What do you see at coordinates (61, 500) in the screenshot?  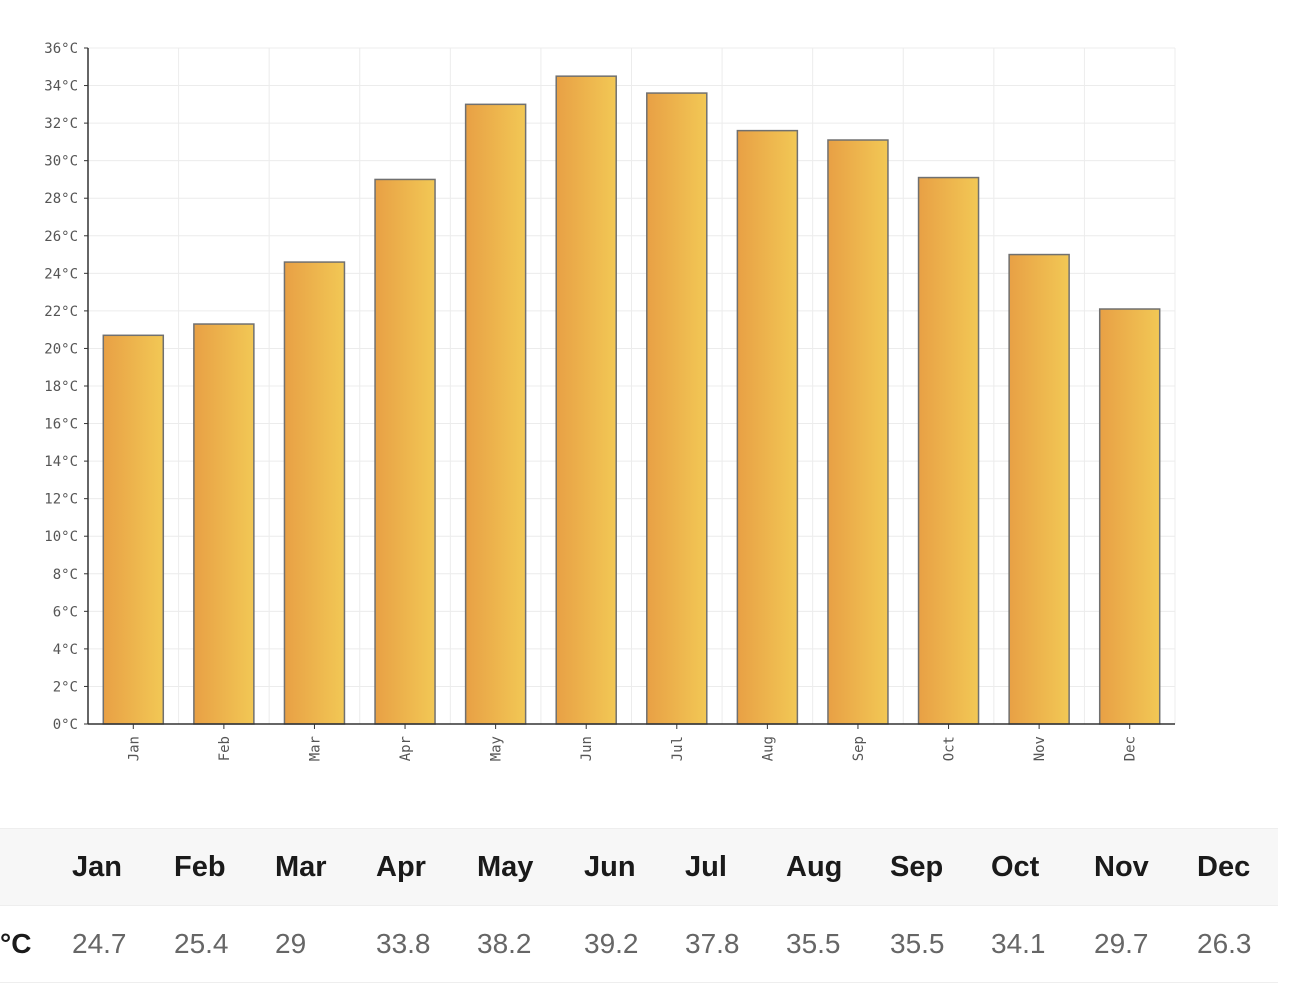 I see `y-tick-label: 12°C` at bounding box center [61, 500].